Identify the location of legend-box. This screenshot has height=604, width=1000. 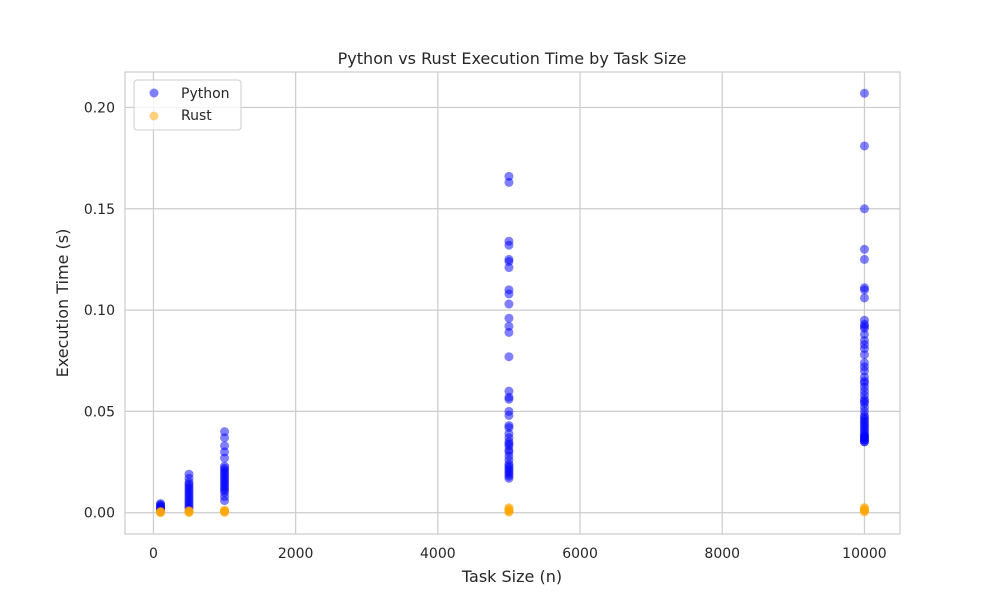
(187, 105).